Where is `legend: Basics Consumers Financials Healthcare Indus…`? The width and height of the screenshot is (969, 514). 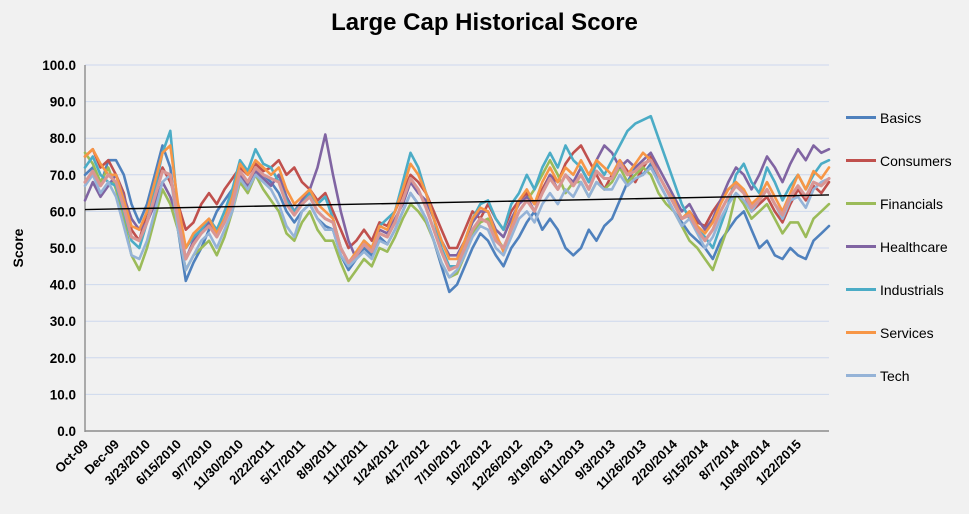
legend: Basics Consumers Financials Healthcare Indus… is located at coordinates (907, 246).